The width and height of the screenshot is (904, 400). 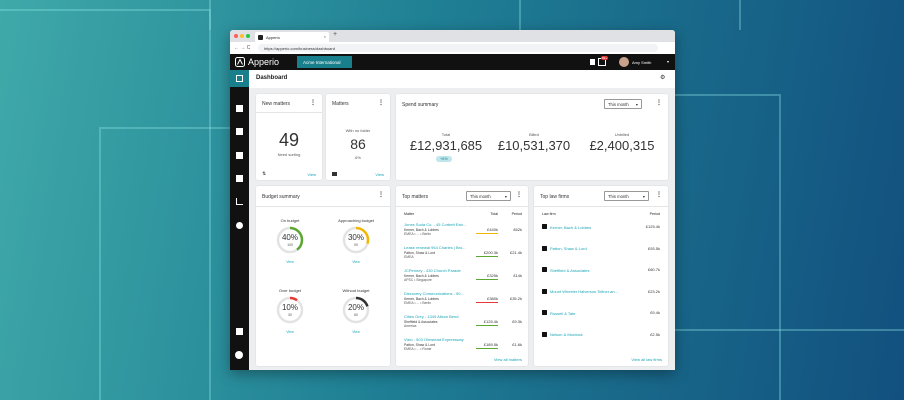 What do you see at coordinates (292, 37) in the screenshot?
I see `tab: Apperio ×` at bounding box center [292, 37].